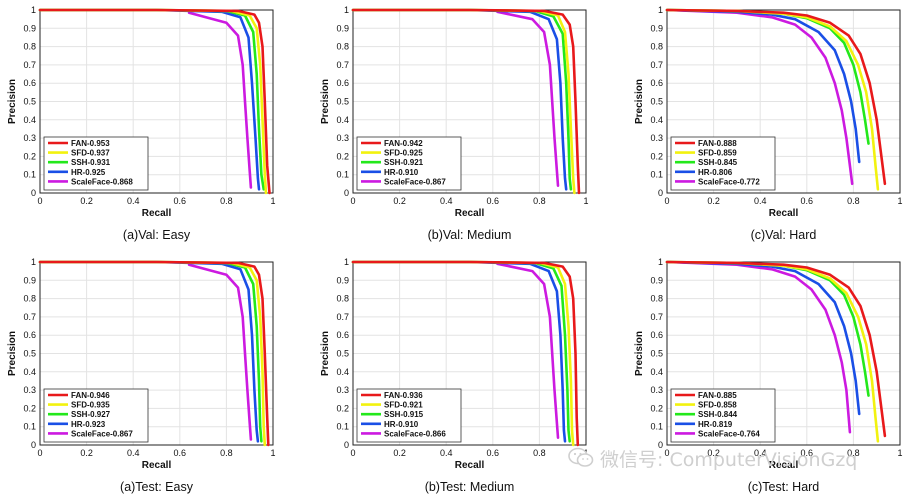  I want to click on legend-label: ScaleFace-0.764, so click(729, 433).